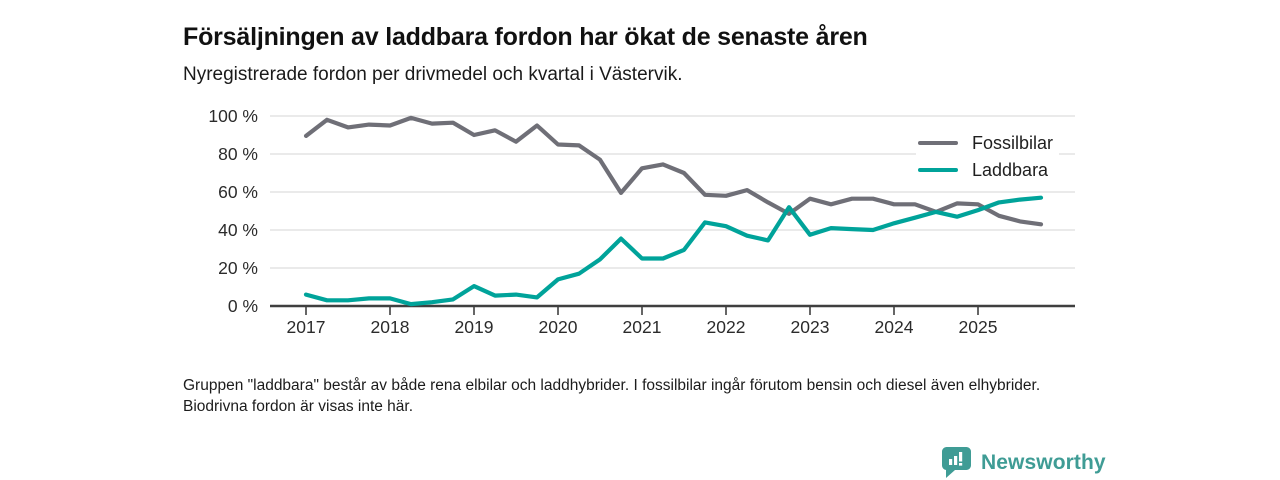 Image resolution: width=1280 pixels, height=480 pixels. I want to click on legend: Fossilbilar Laddbara, so click(988, 156).